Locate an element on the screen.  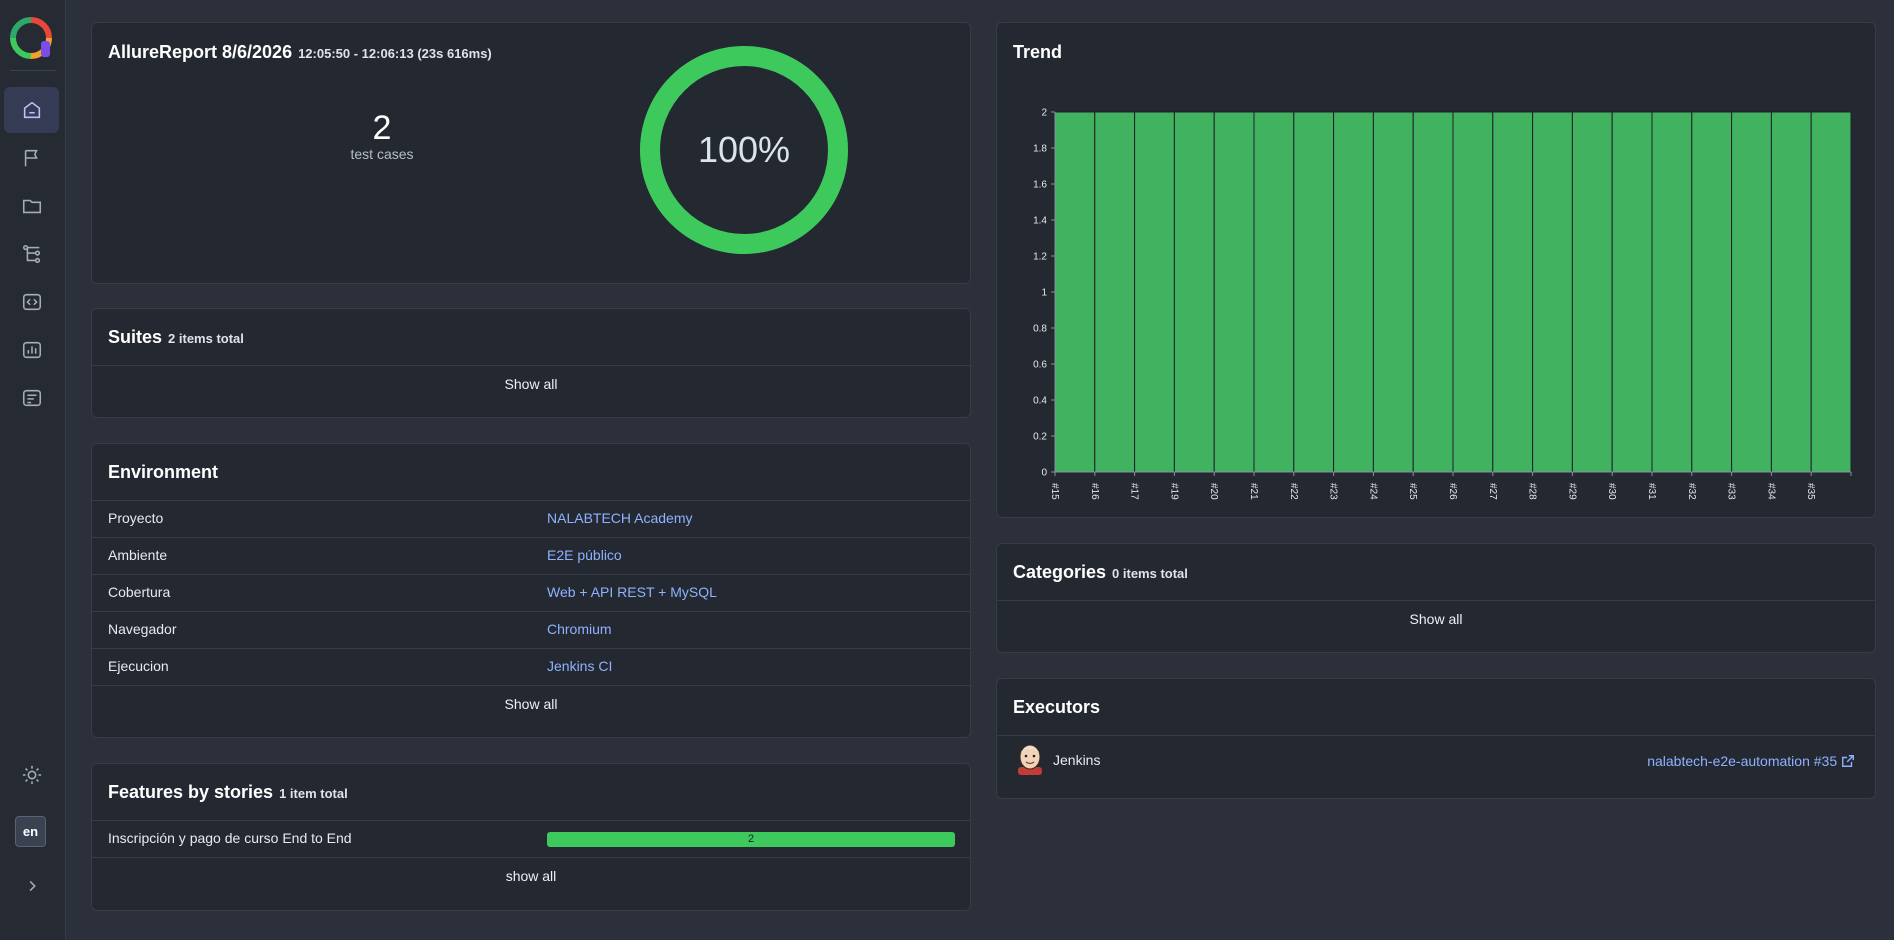
trend-x-tick-label: #26 is located at coordinates (1452, 491).